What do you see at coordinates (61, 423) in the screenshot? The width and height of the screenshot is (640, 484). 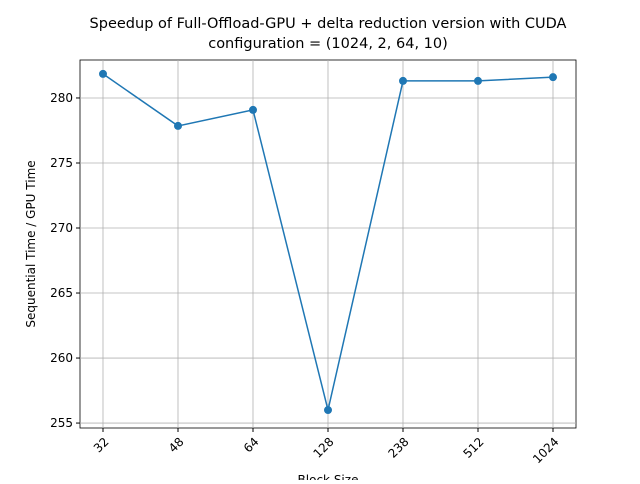 I see `y-tick-label: 255` at bounding box center [61, 423].